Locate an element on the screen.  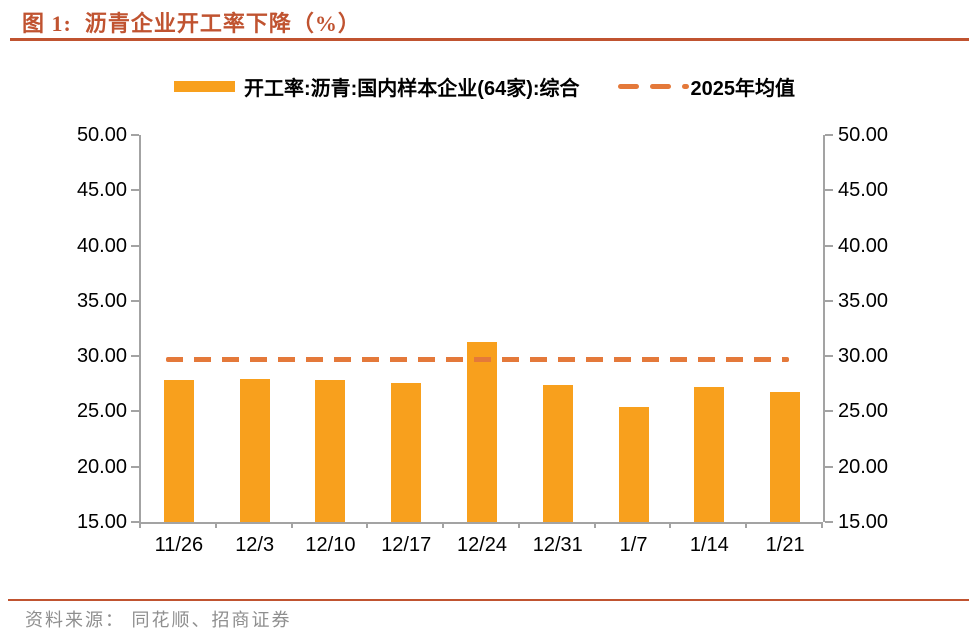
y-axis-label-right: 25.00 is located at coordinates (863, 411).